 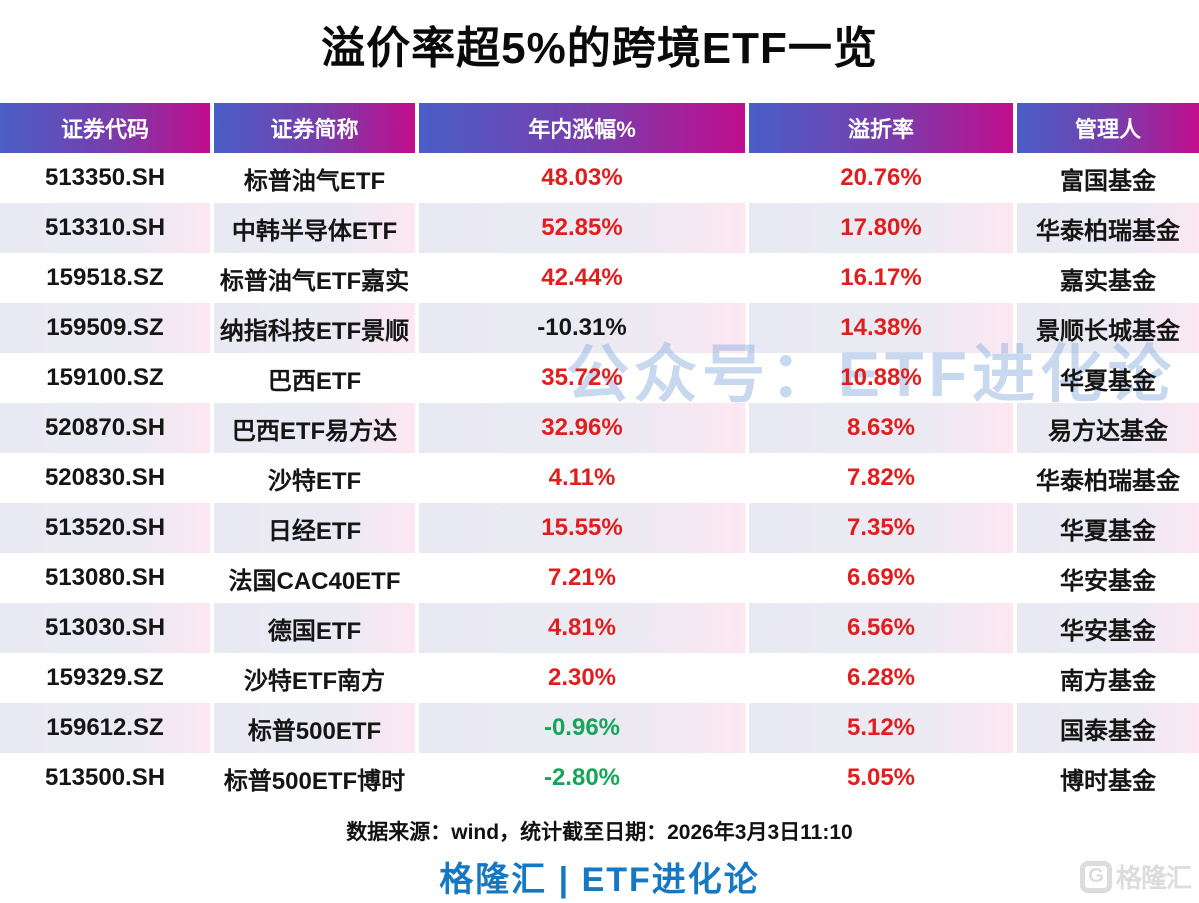 I want to click on cell-premium-rate: 6.69%, so click(x=881, y=578).